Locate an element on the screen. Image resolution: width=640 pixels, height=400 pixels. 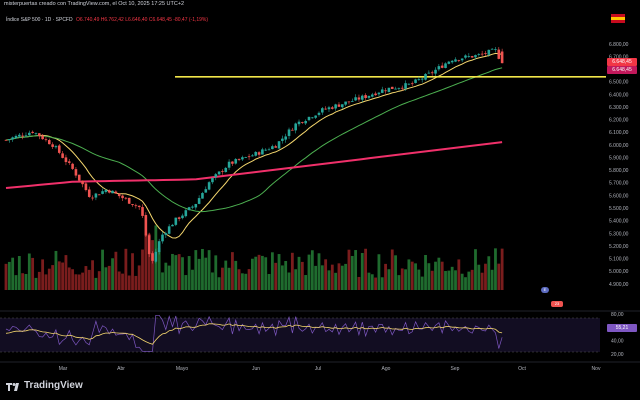
rsi-tick-label: 40,00 is located at coordinates (617, 341).